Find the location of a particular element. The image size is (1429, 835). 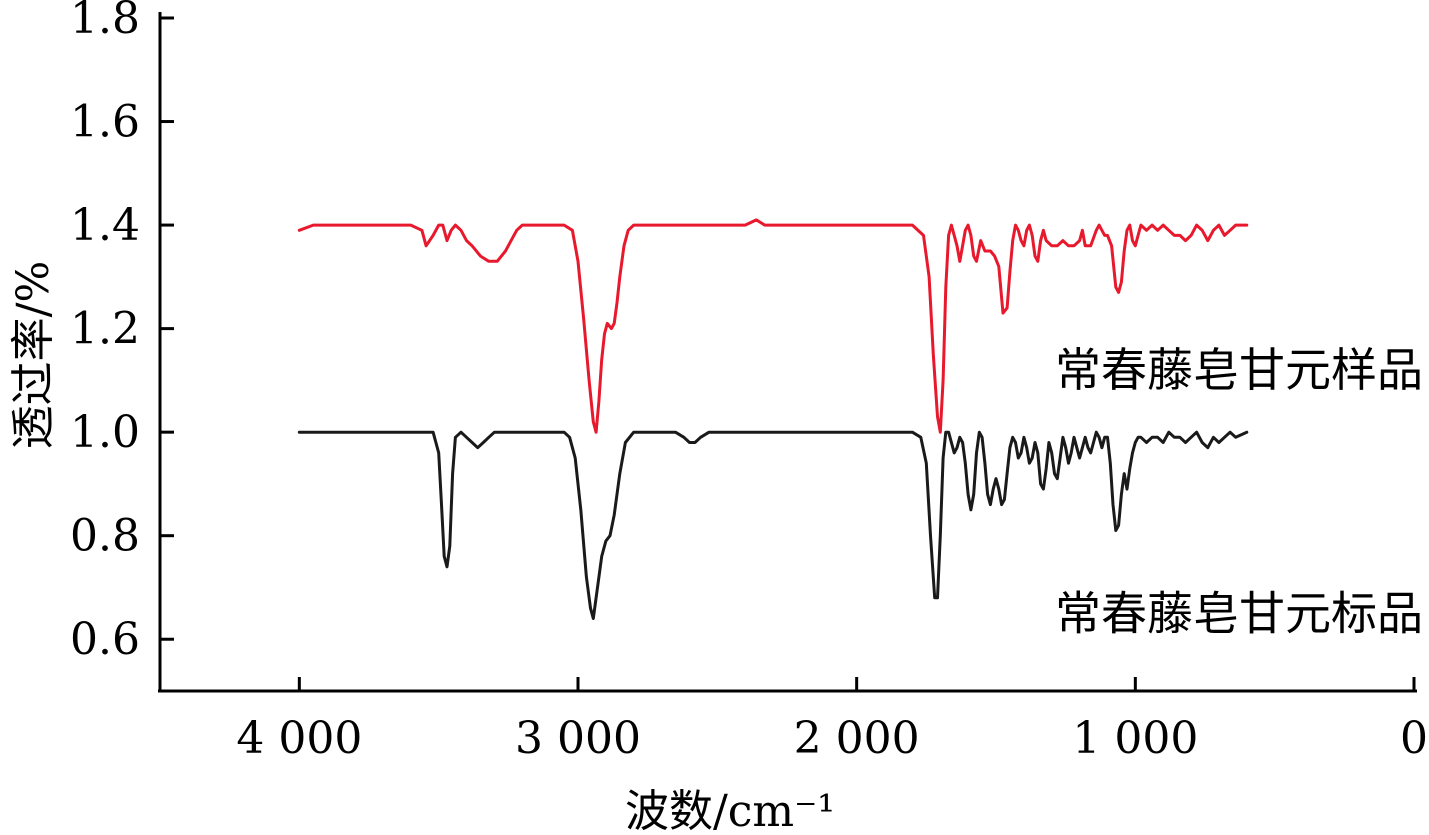

y-ticks: 0.6 0.8 1.0 1.2 1.4 1.6 1.8 is located at coordinates (122, 332).